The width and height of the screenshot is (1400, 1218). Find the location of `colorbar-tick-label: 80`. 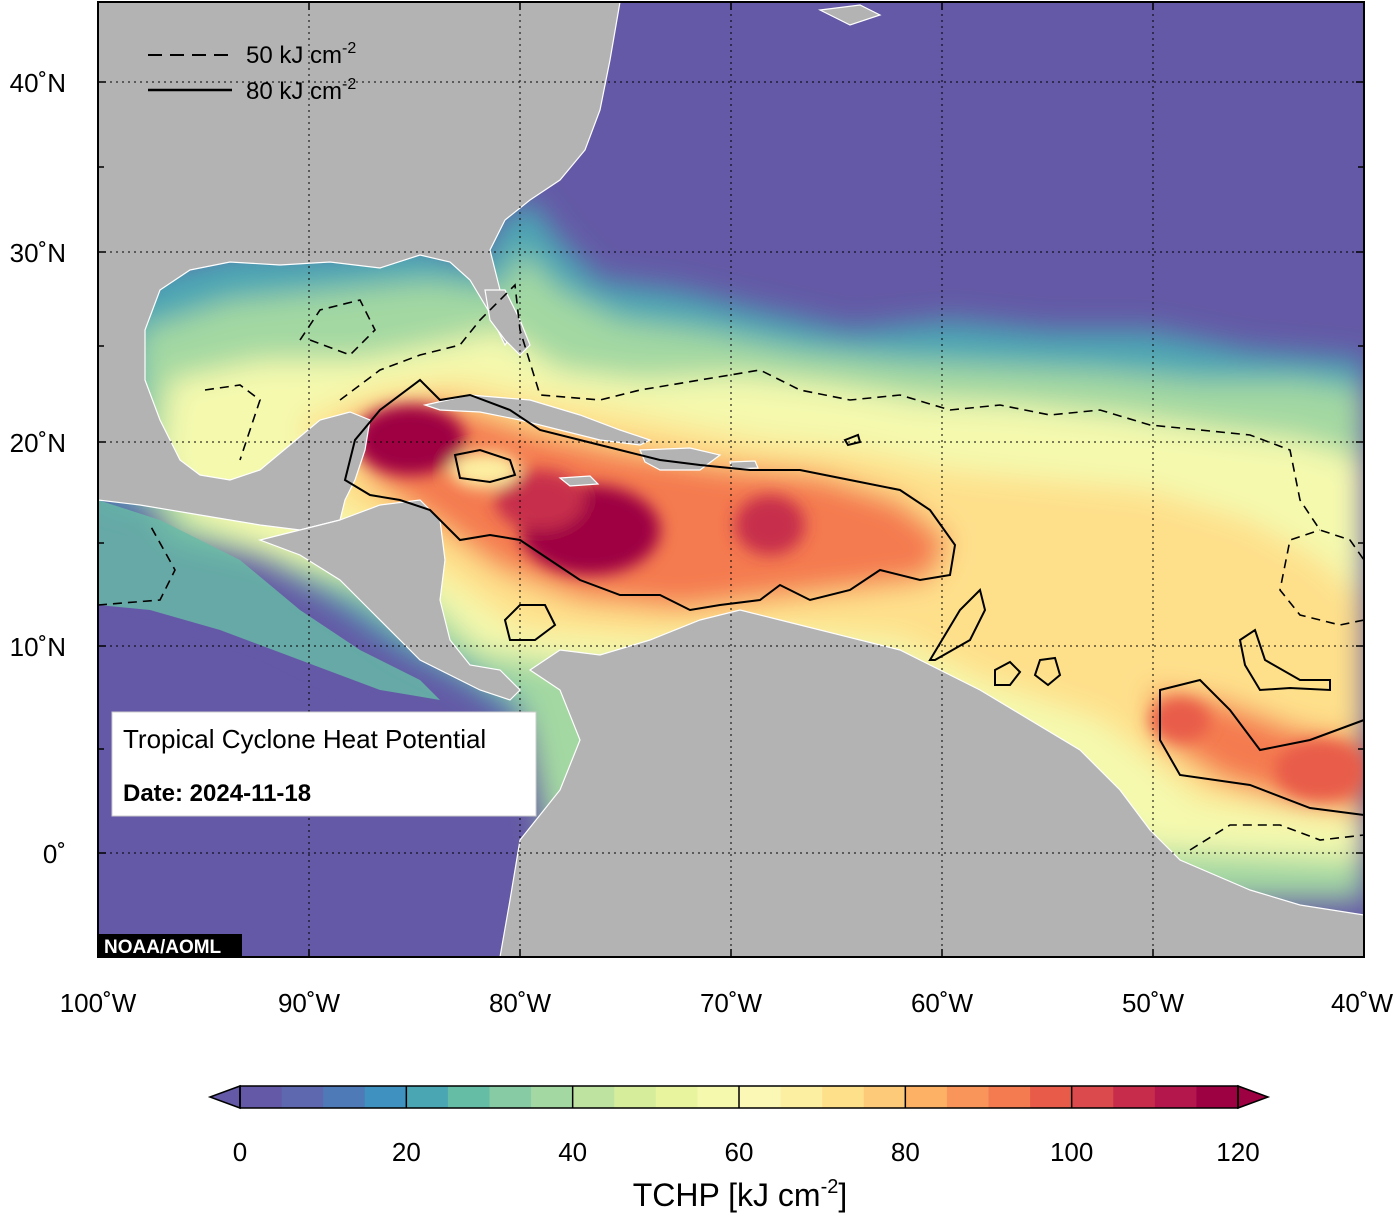

colorbar-tick-label: 80 is located at coordinates (905, 1152).